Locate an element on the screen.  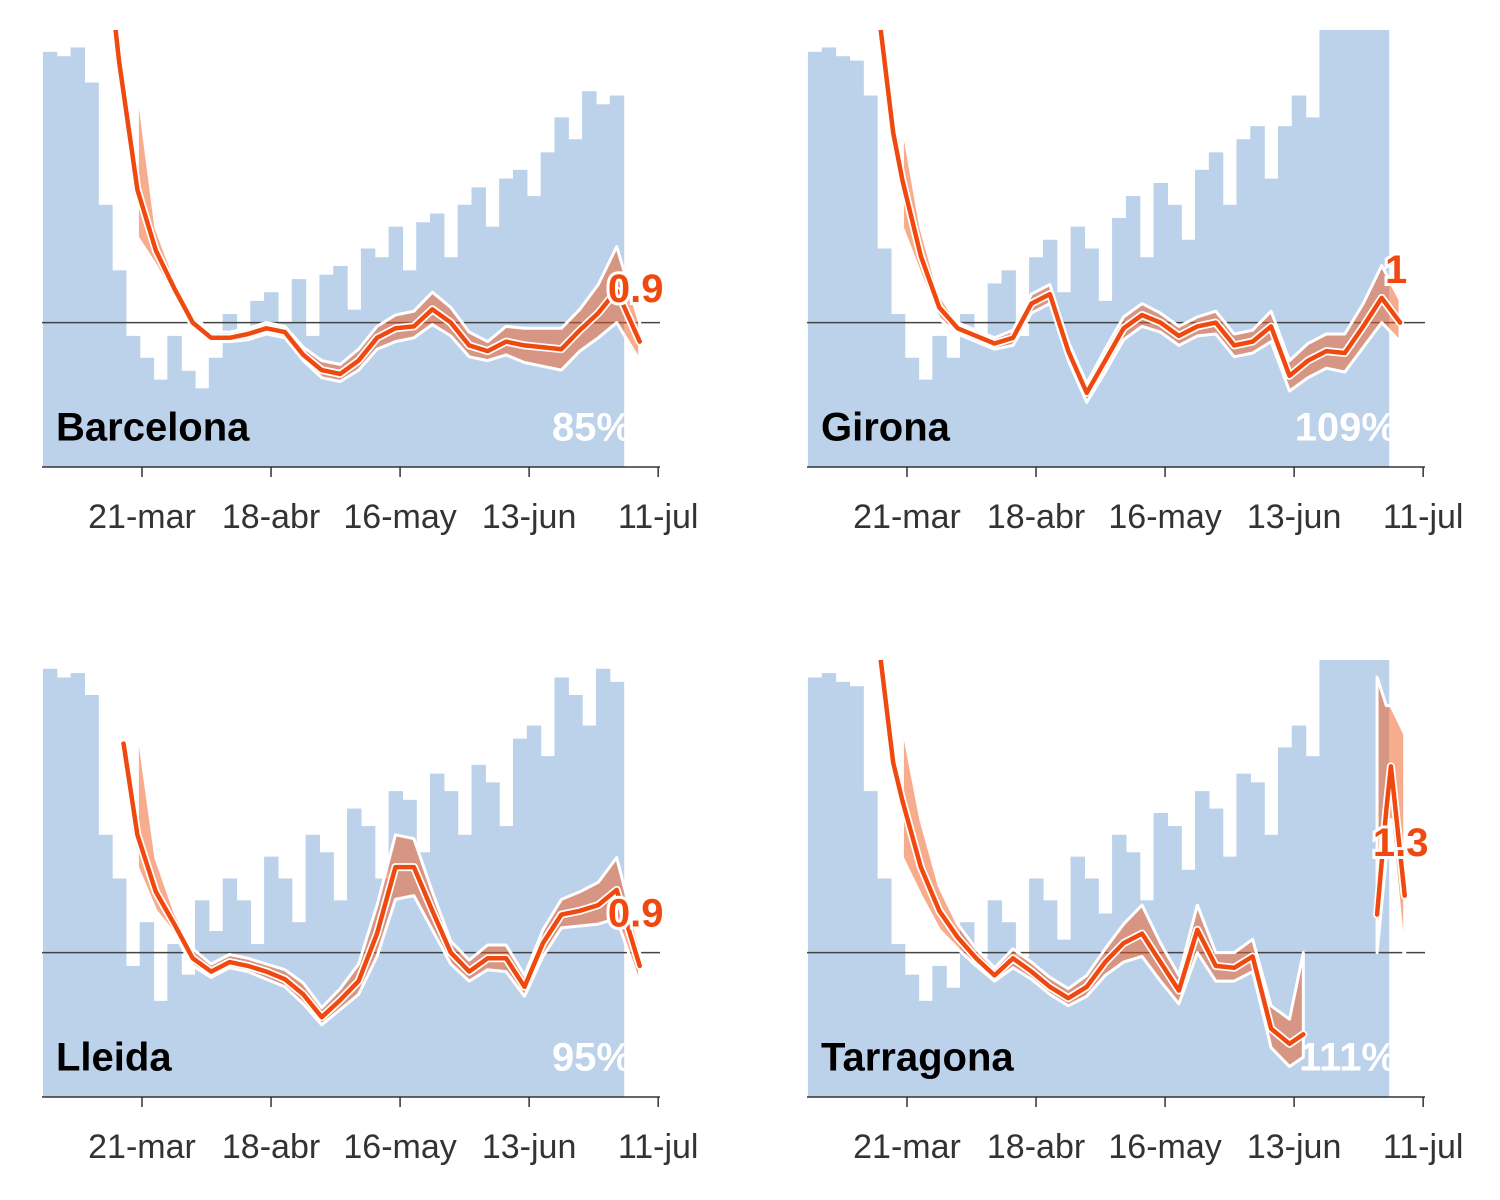
end-label: 1 is located at coordinates (1396, 270).